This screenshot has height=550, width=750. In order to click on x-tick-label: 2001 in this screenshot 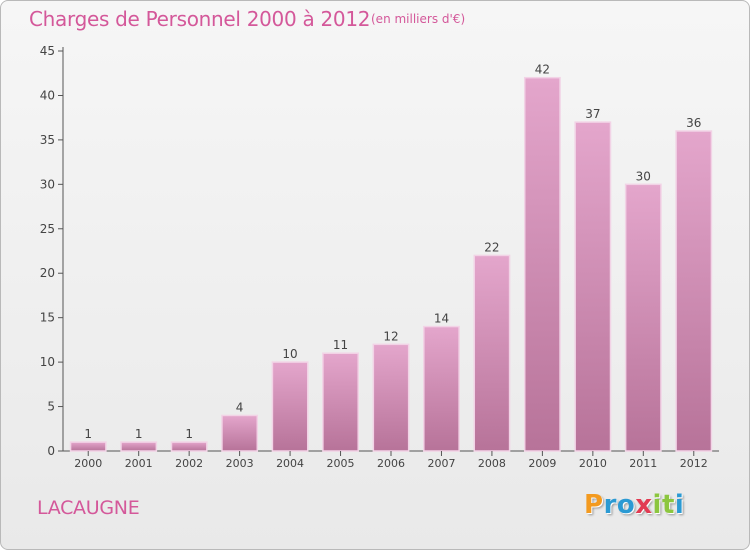, I will do `click(139, 463)`.